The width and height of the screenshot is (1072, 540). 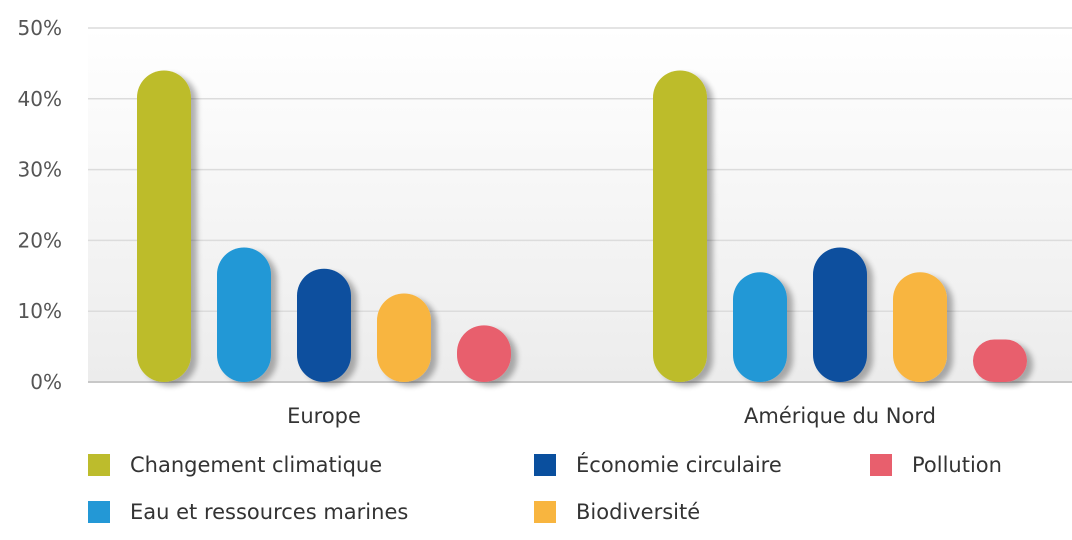 I want to click on y-tick-label: 10%, so click(x=40, y=311).